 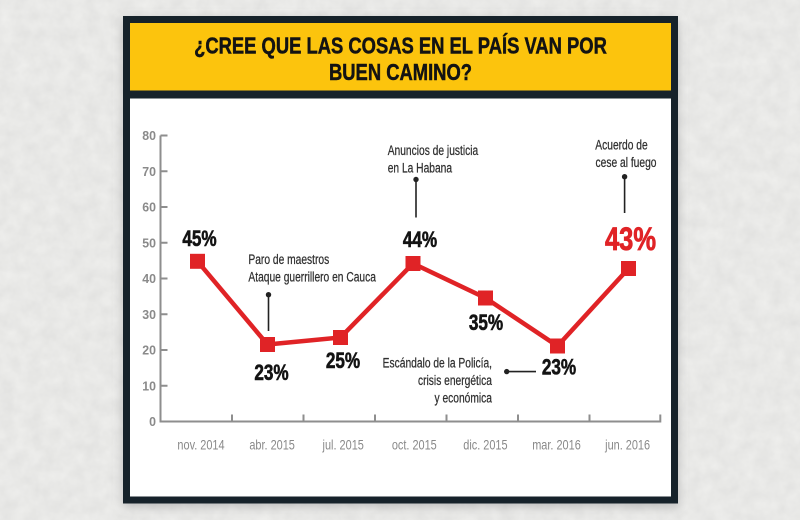 I want to click on svg-text: Ataque guerrillero en Cauca, so click(x=312, y=277).